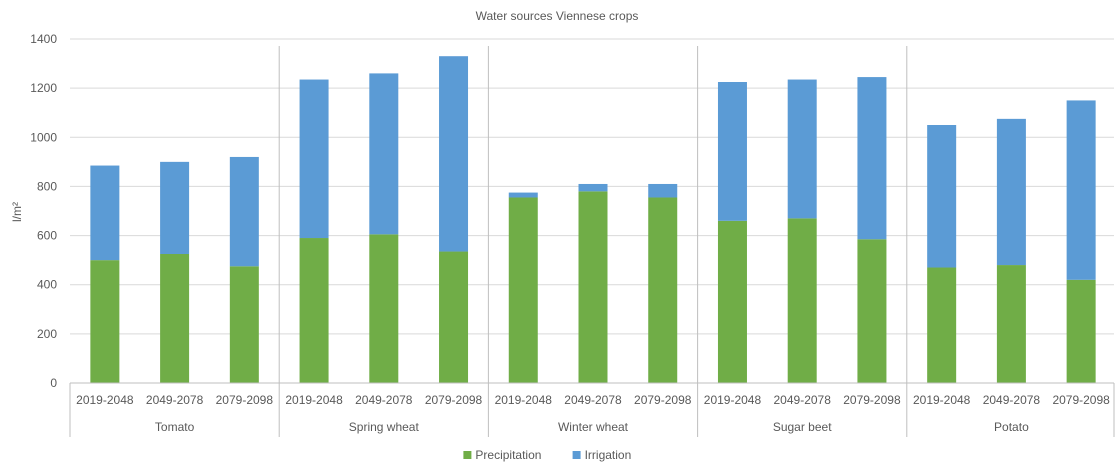 The height and width of the screenshot is (468, 1115). What do you see at coordinates (43, 88) in the screenshot?
I see `y-tick-label: 1200` at bounding box center [43, 88].